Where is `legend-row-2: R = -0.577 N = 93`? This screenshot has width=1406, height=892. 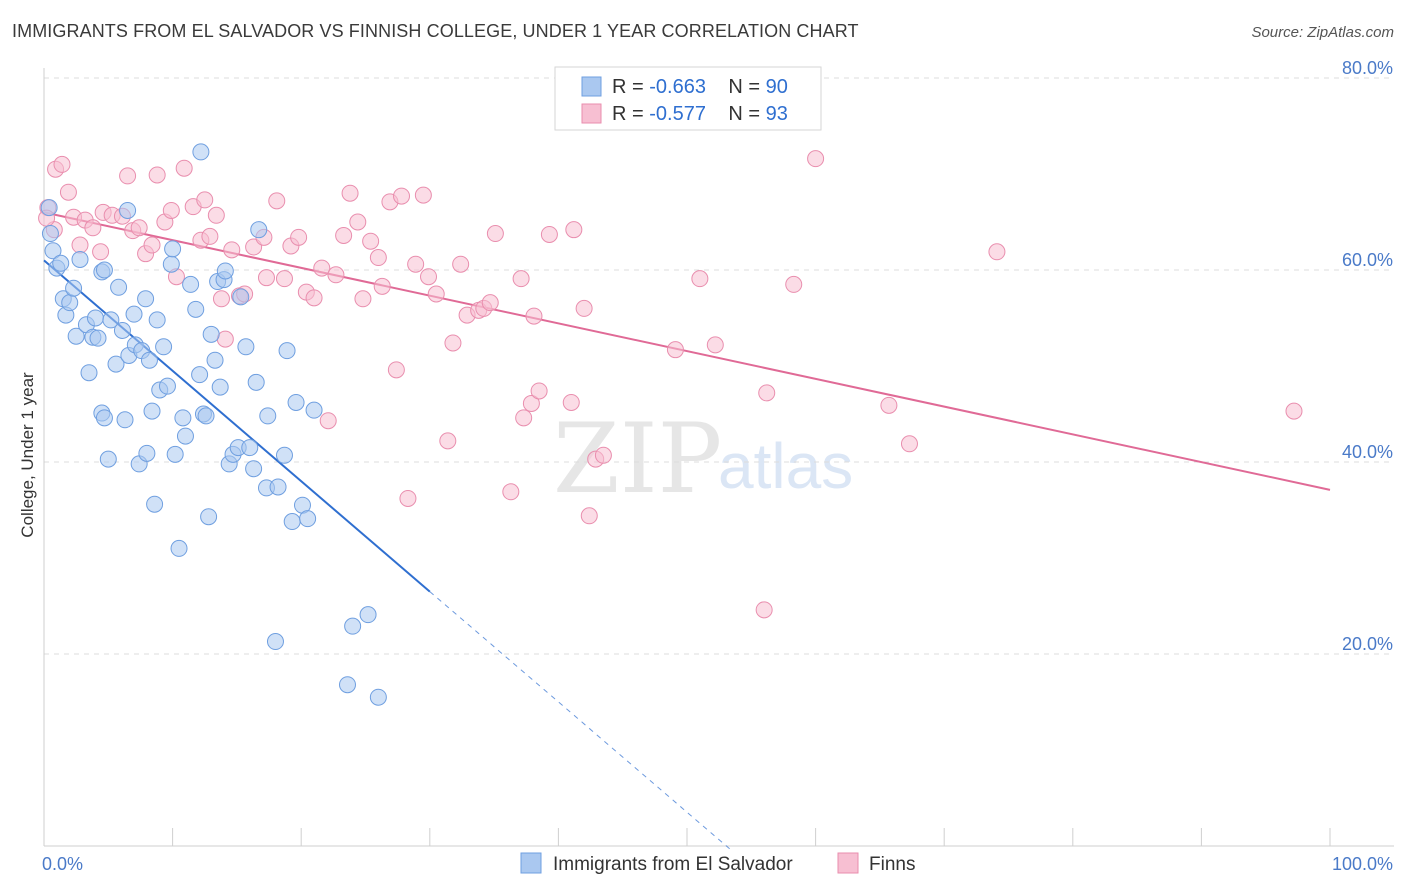
legend-row-2: R = -0.577 N = 93 is located at coordinates (700, 114).